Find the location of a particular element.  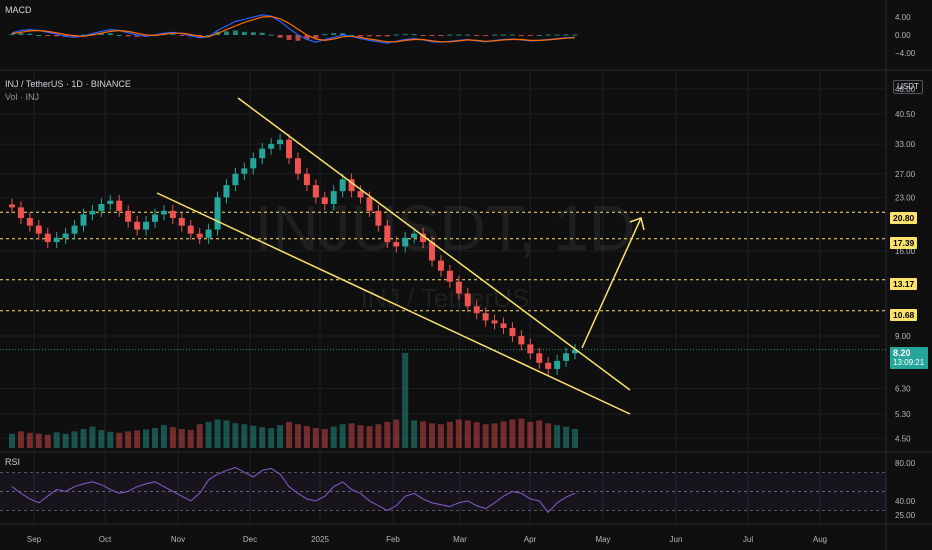

y-tick-label: 6.30 is located at coordinates (903, 389).